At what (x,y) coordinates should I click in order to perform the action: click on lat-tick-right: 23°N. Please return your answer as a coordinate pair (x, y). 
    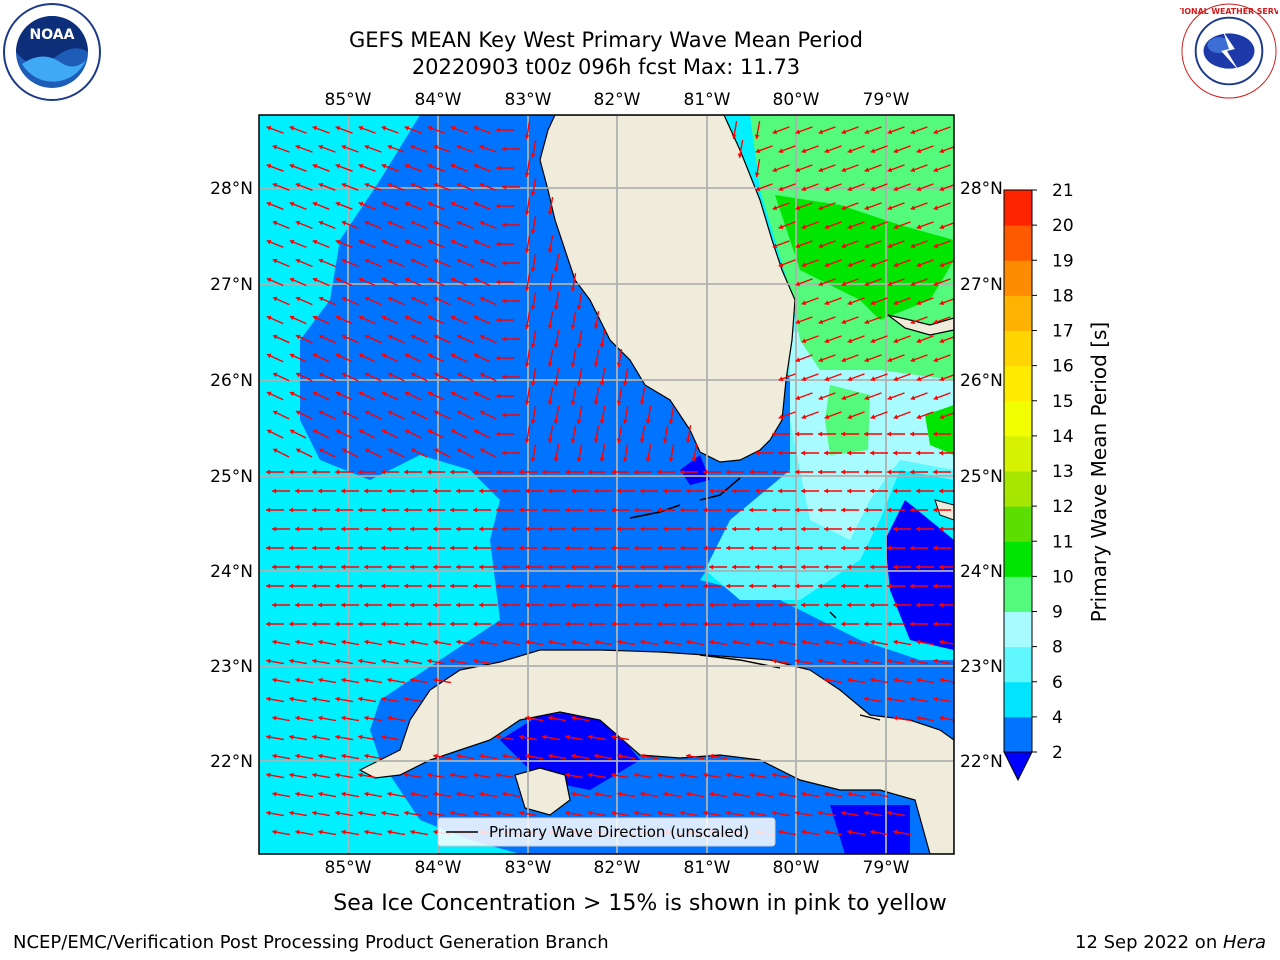
    Looking at the image, I should click on (981, 667).